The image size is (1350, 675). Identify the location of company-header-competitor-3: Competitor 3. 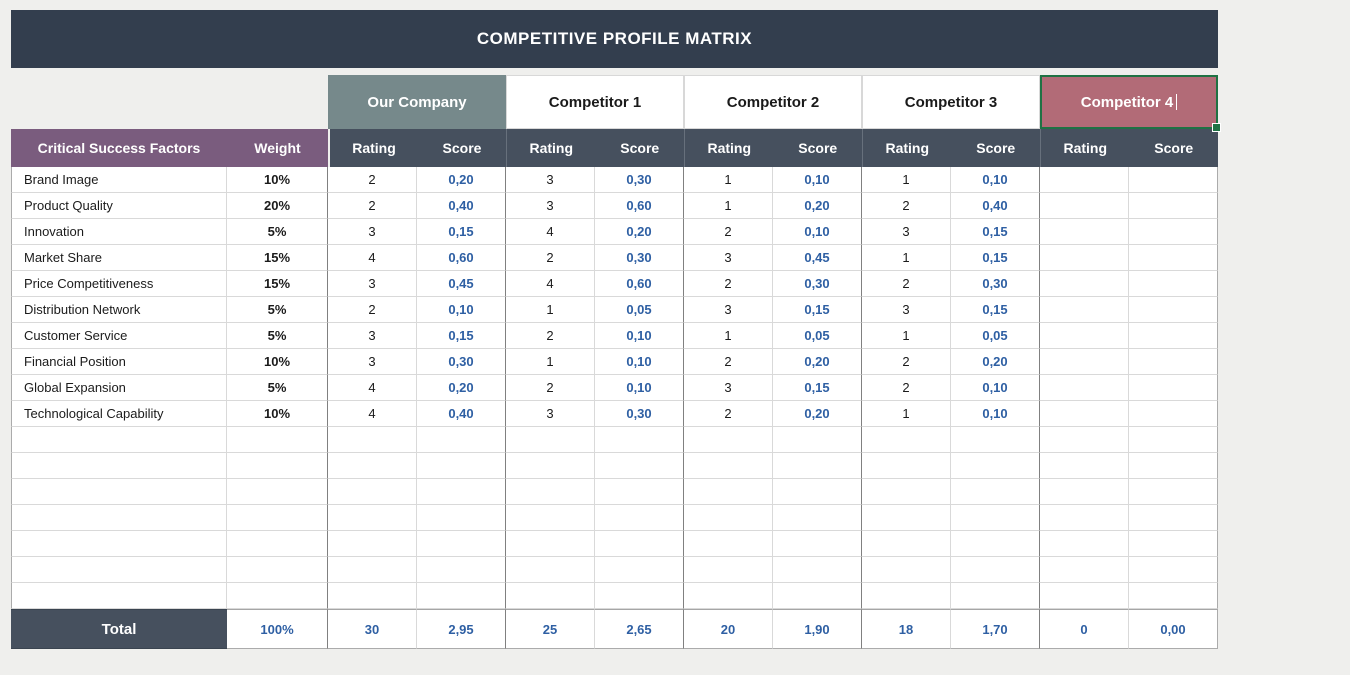
(951, 102).